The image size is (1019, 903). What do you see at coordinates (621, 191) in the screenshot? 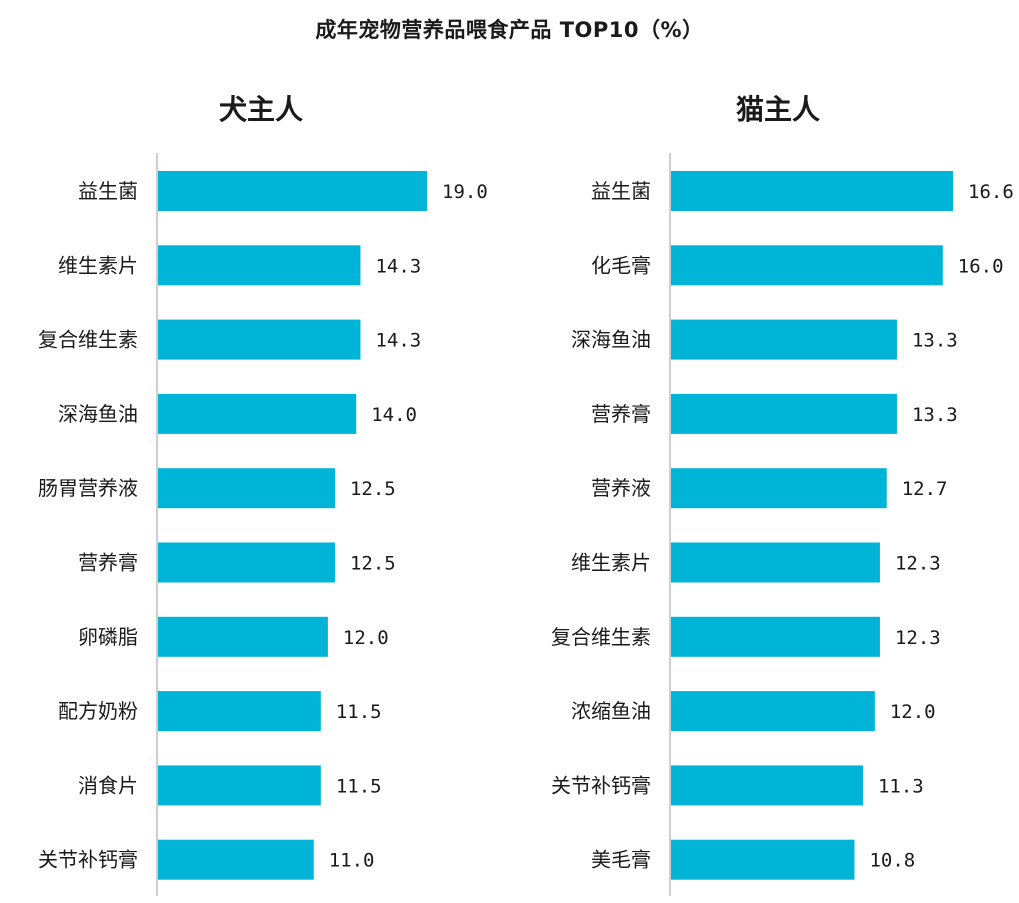
I see `cat-category-label: 益生菌` at bounding box center [621, 191].